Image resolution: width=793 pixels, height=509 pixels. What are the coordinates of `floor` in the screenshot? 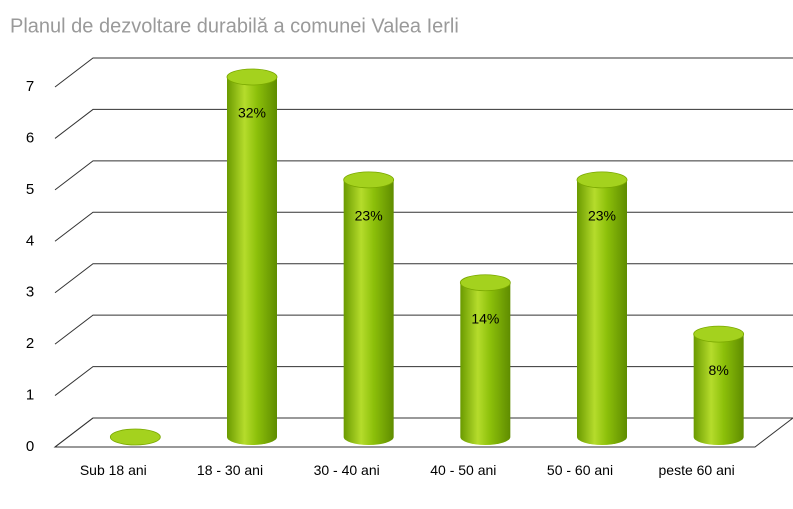 It's located at (423, 432).